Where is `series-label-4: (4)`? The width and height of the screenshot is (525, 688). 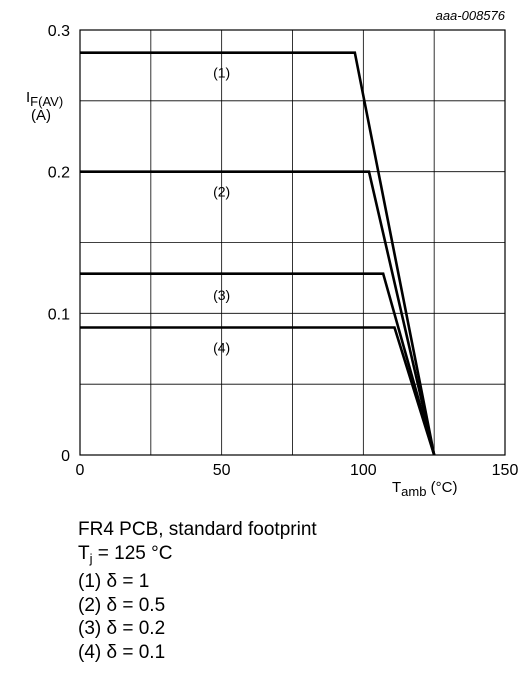
series-label-4: (4) is located at coordinates (221, 347).